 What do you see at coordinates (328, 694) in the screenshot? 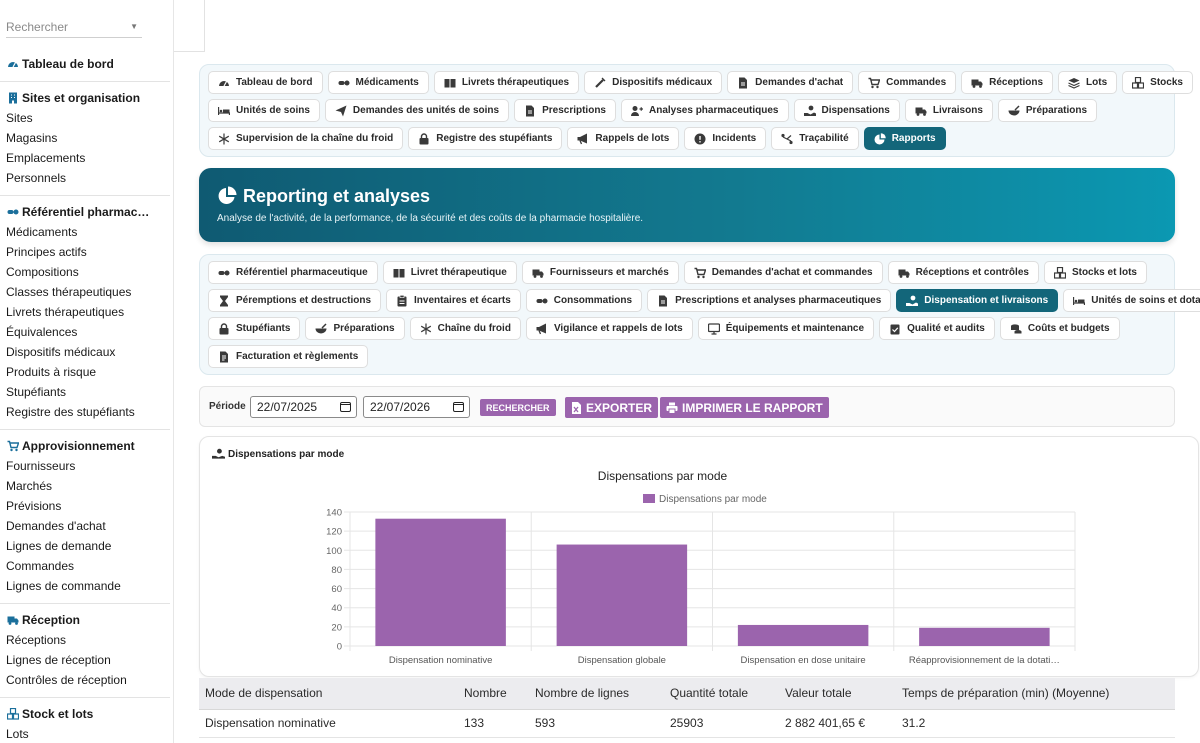
I see `table-header-cell: Mode de dispensation` at bounding box center [328, 694].